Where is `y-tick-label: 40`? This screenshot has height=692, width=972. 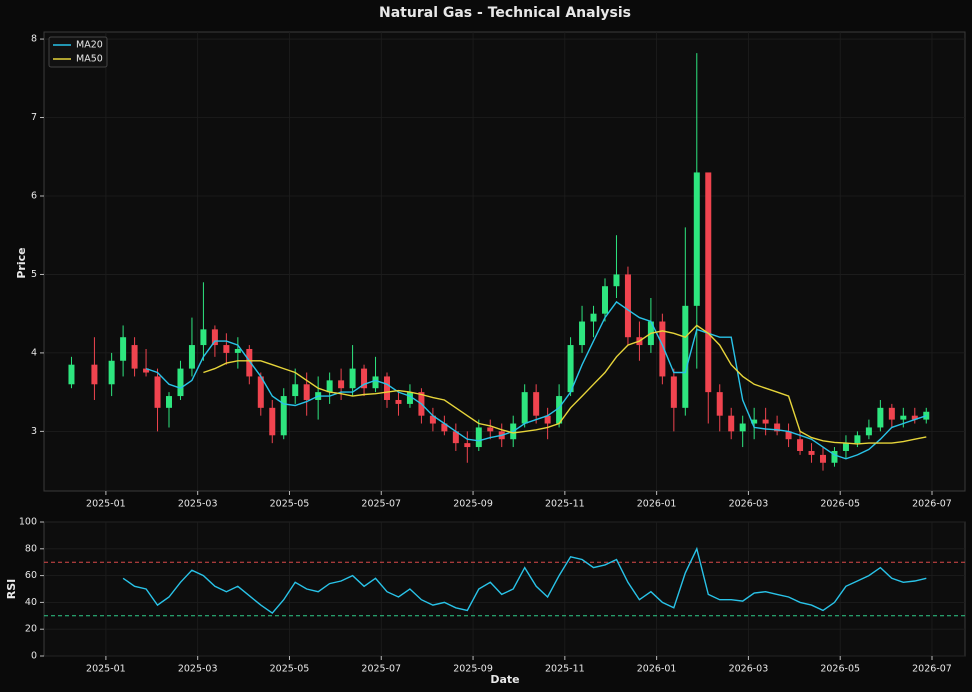
y-tick-label: 40 is located at coordinates (31, 602).